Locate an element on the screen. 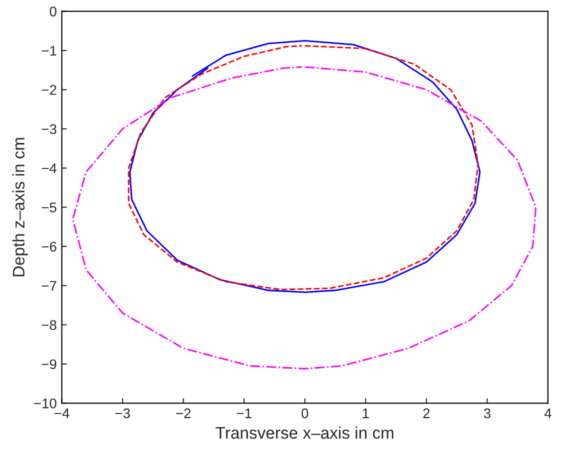 The height and width of the screenshot is (453, 562). x-tick-label: −4 is located at coordinates (62, 413).